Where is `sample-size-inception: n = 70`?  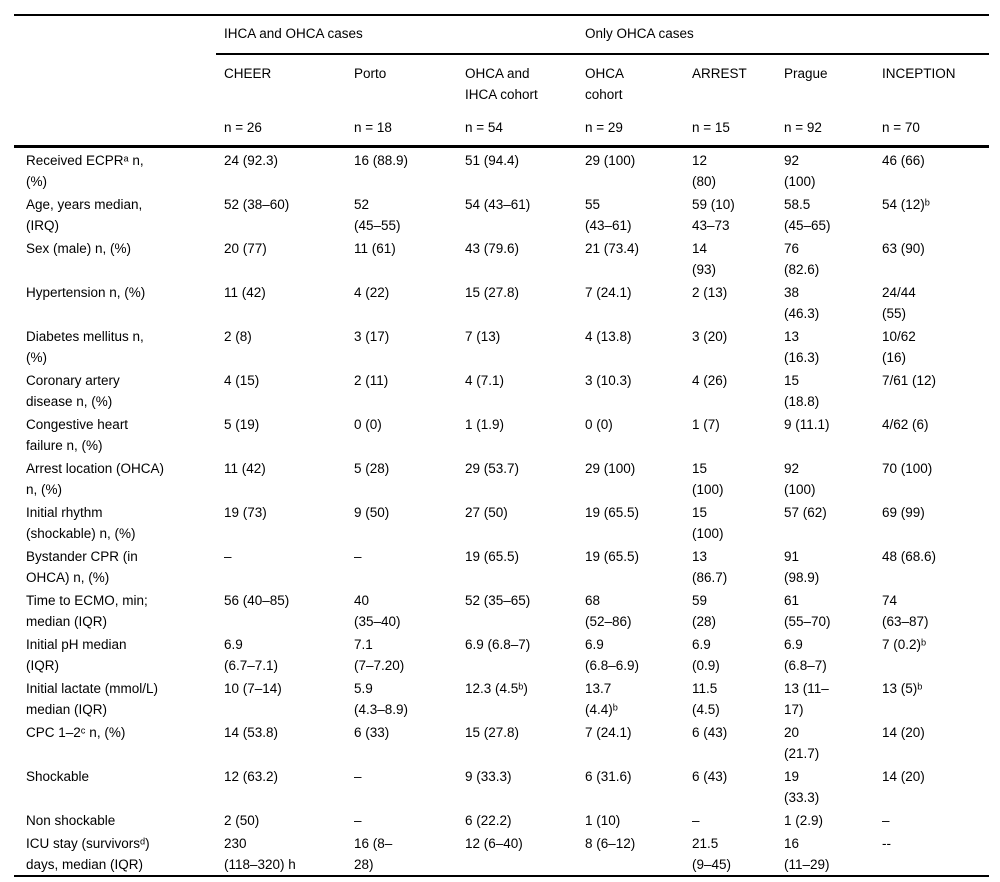
sample-size-inception: n = 70 is located at coordinates (932, 130).